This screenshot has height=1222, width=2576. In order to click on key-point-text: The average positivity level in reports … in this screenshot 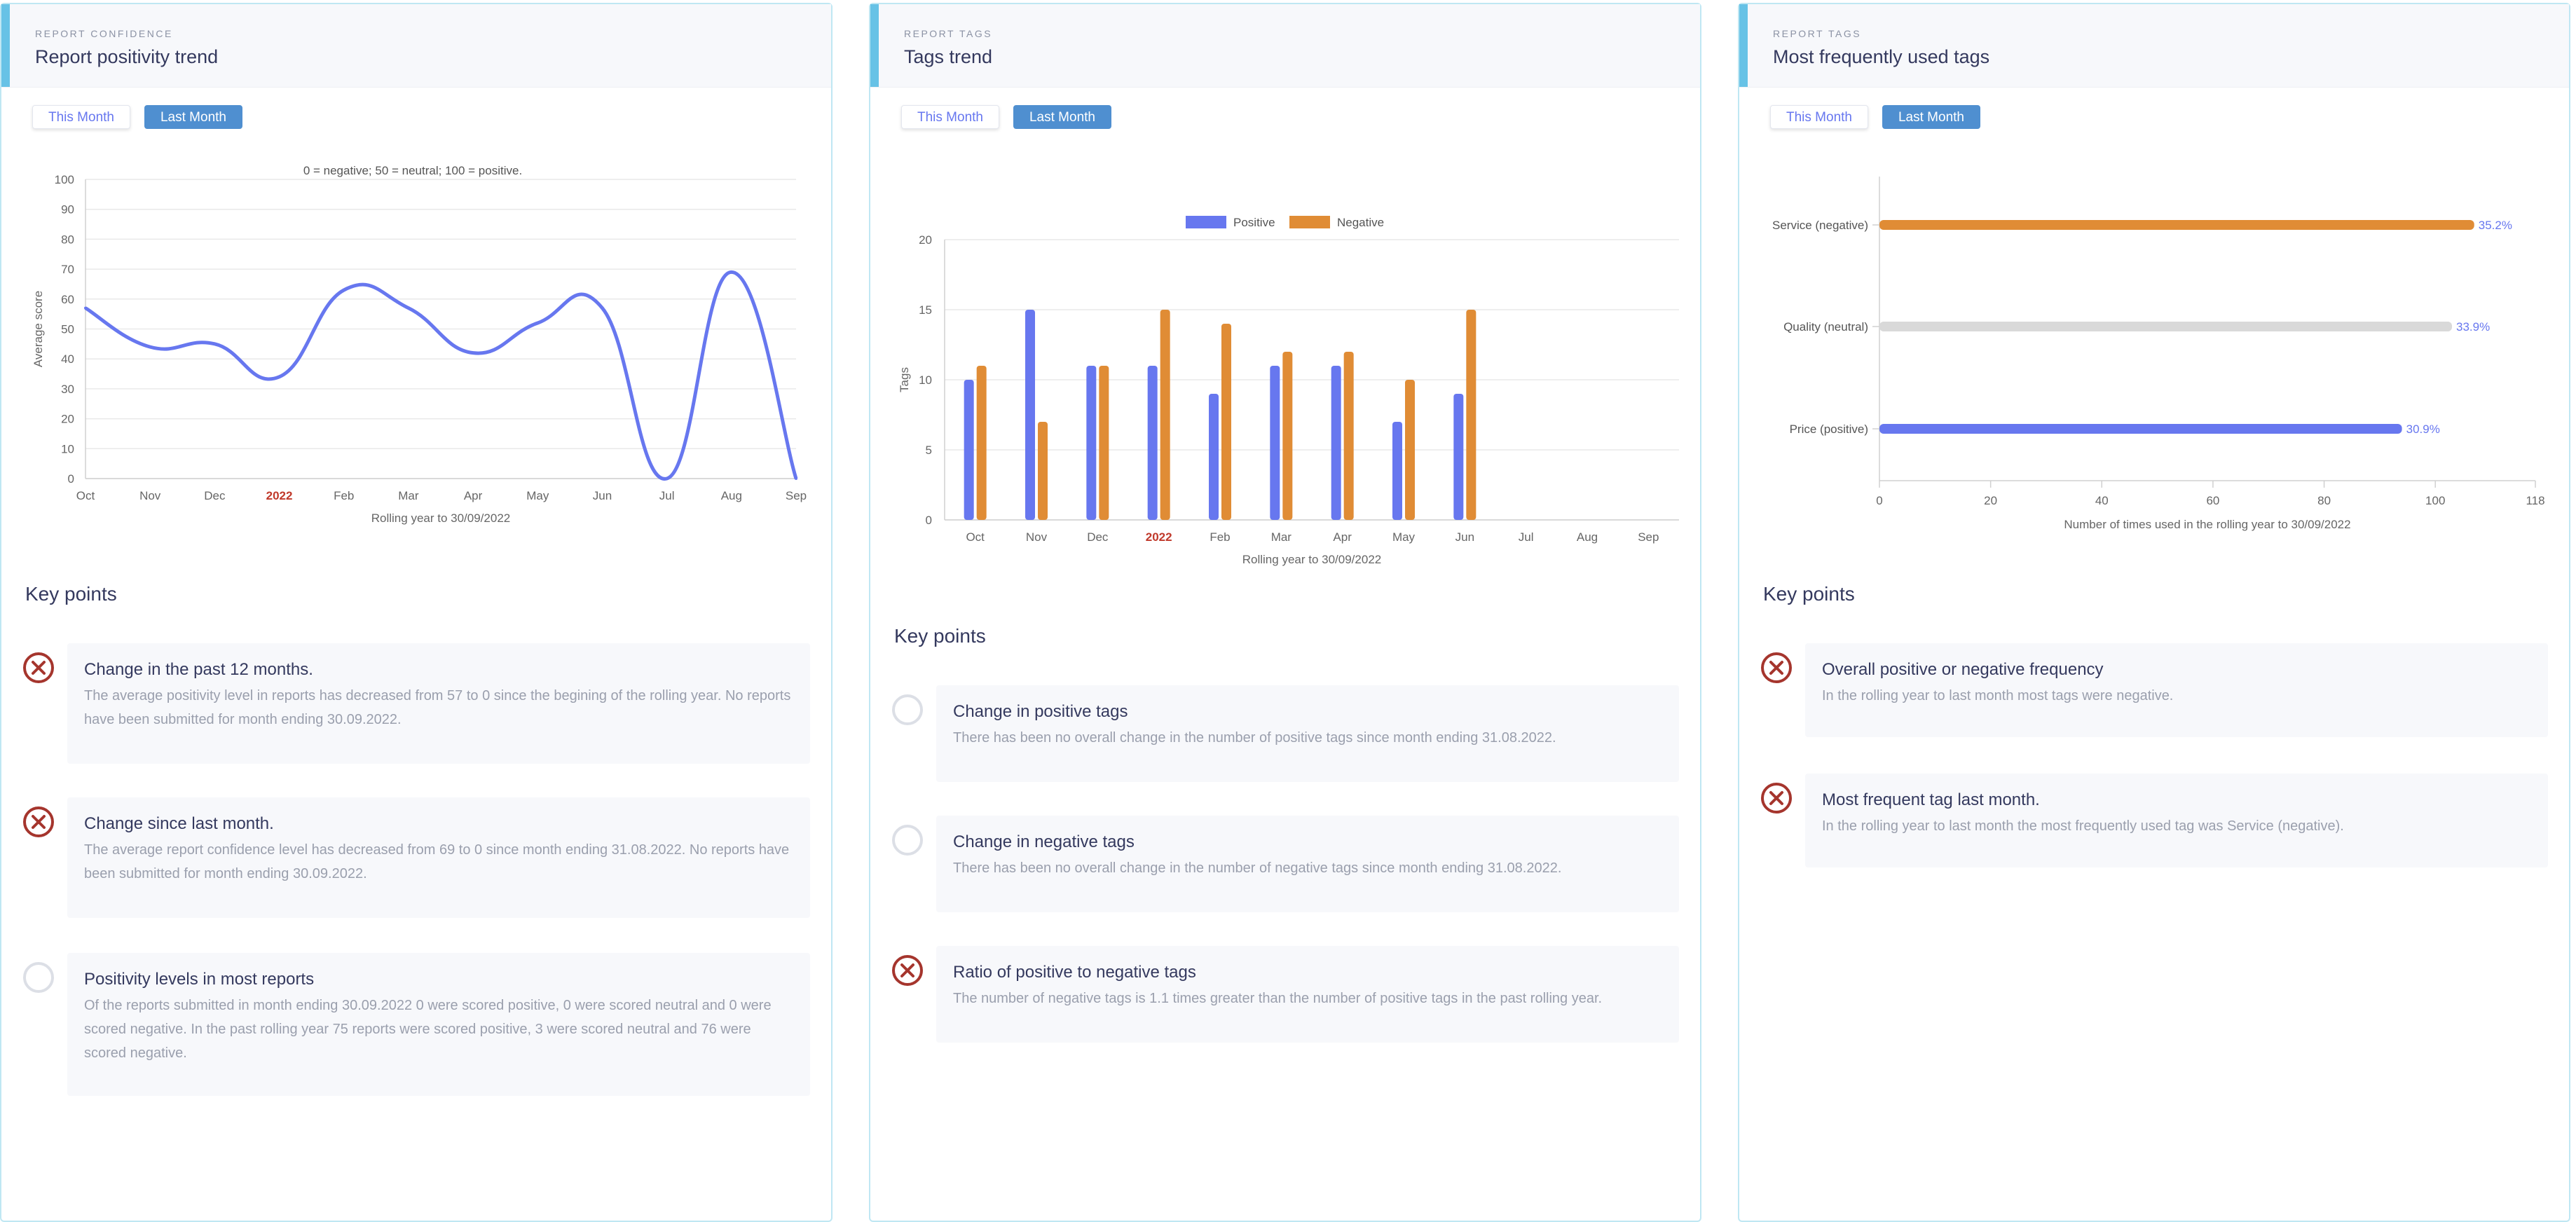, I will do `click(438, 708)`.